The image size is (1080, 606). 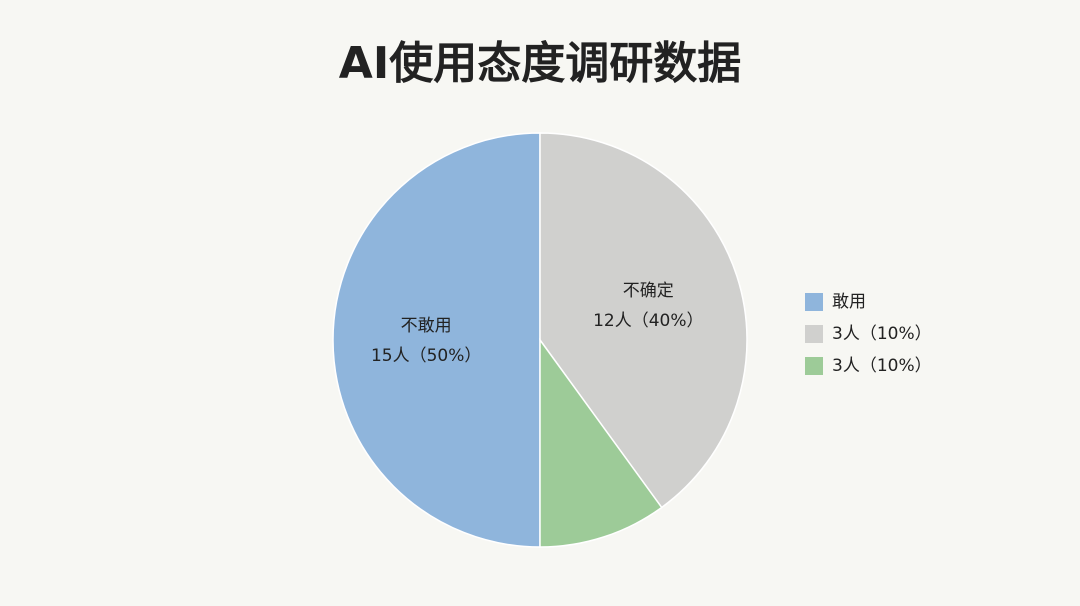 What do you see at coordinates (540, 63) in the screenshot?
I see `chart-title: AI使用态度调研数据` at bounding box center [540, 63].